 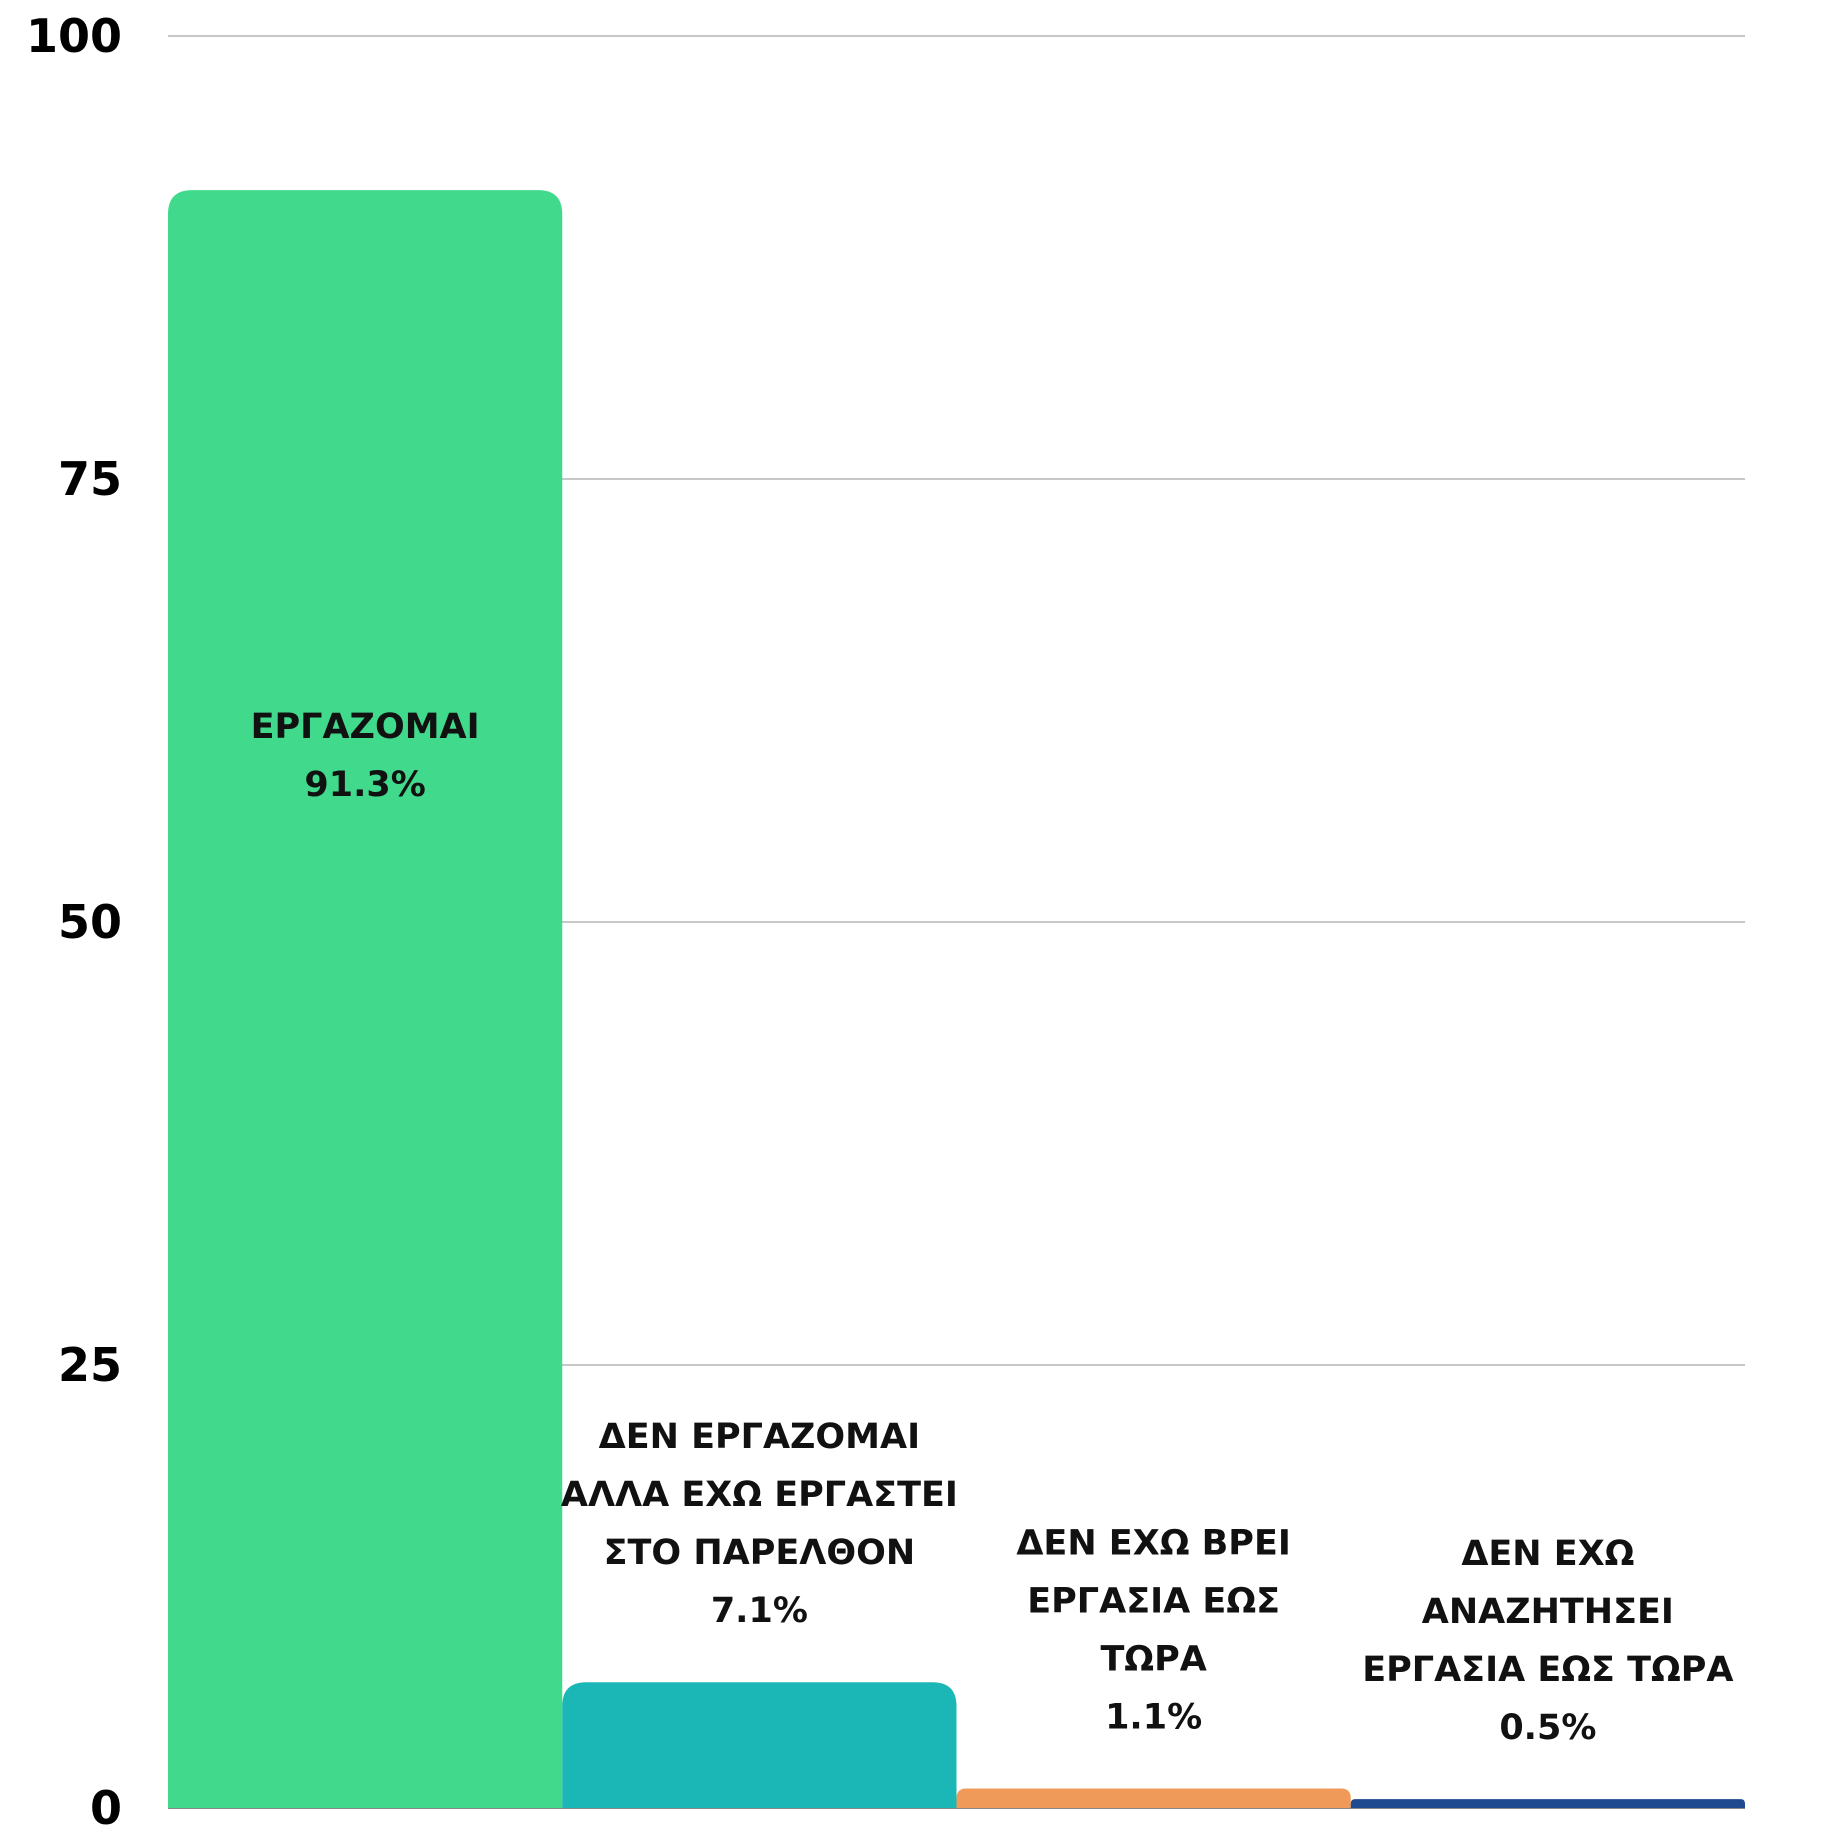 I want to click on bar-category-label: ΤΩΡΑ, so click(x=1153, y=1660).